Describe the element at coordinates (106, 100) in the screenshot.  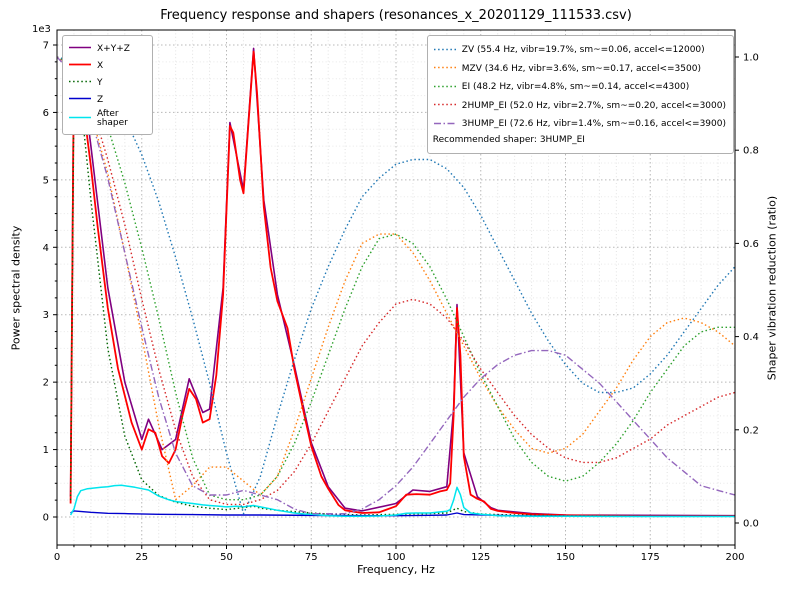
I see `legend-item: Z` at that location.